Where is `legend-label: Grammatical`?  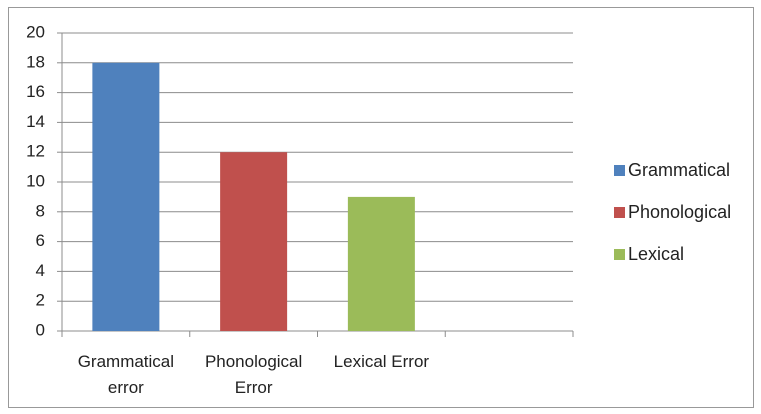
legend-label: Grammatical is located at coordinates (679, 170).